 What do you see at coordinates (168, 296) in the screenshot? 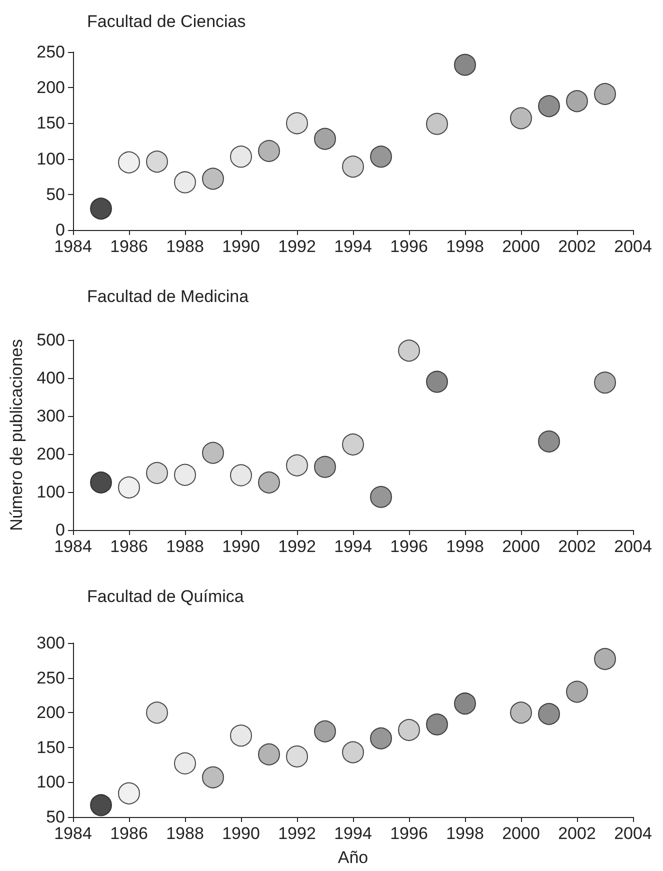
I see `chart-title: Facultad de Medicina` at bounding box center [168, 296].